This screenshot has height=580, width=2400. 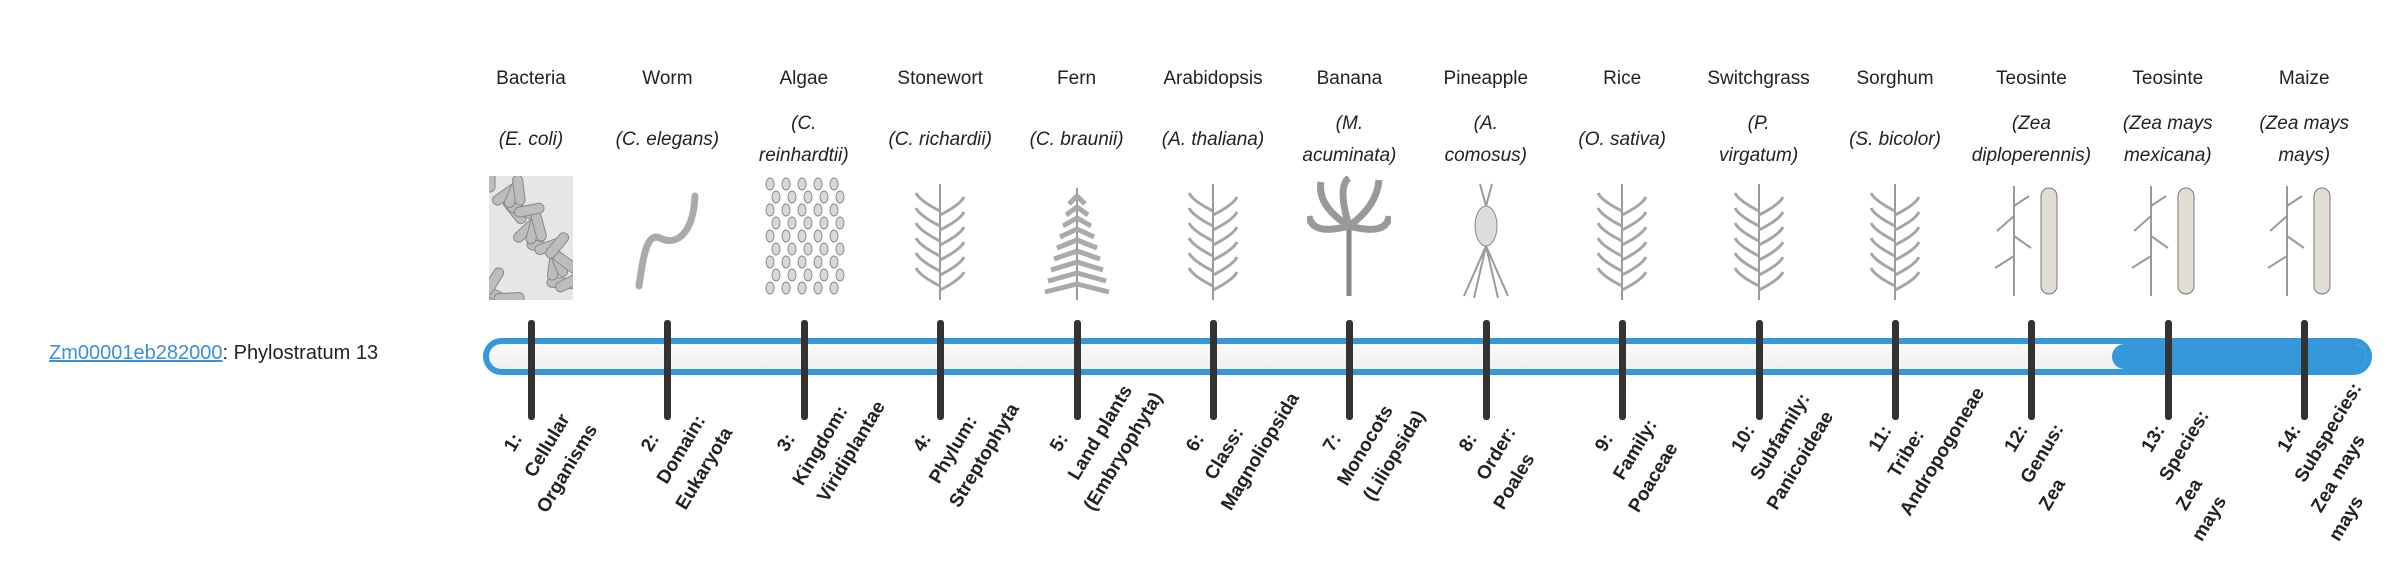 I want to click on scientific-name-line: (C. richardii), so click(x=940, y=139).